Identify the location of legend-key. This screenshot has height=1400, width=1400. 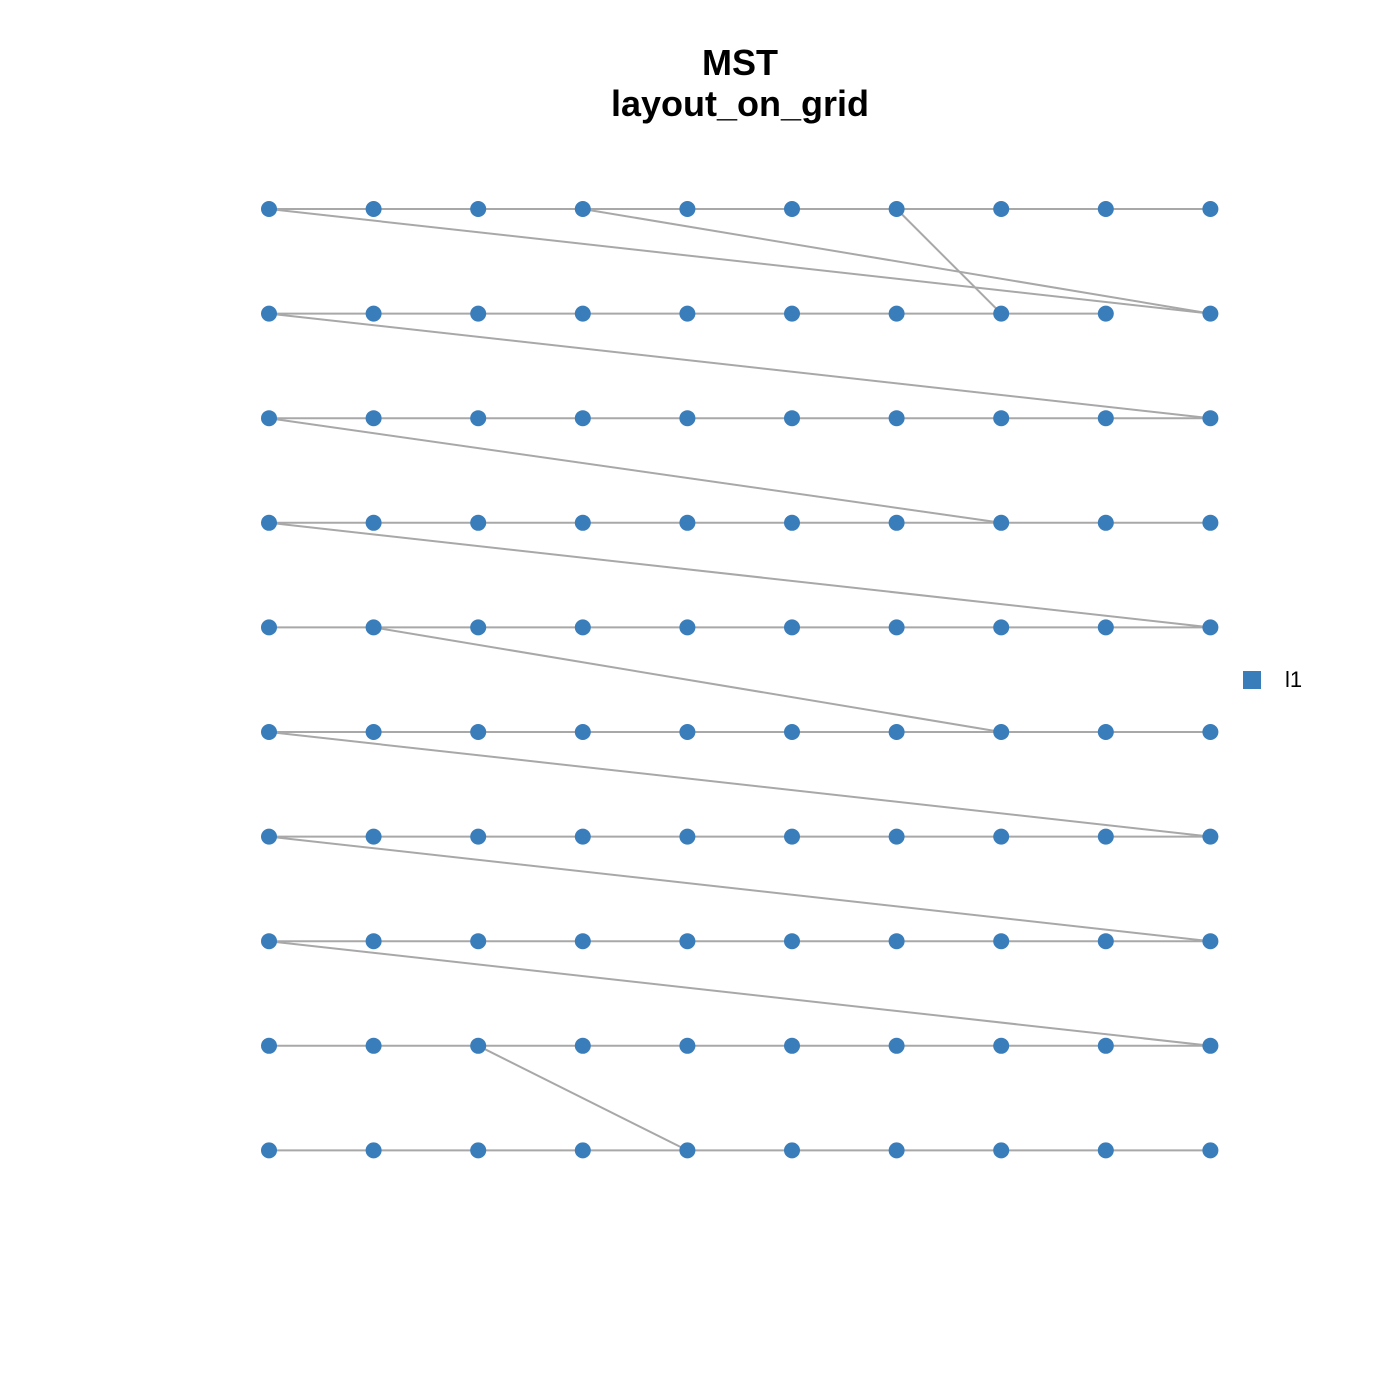
(1252, 680).